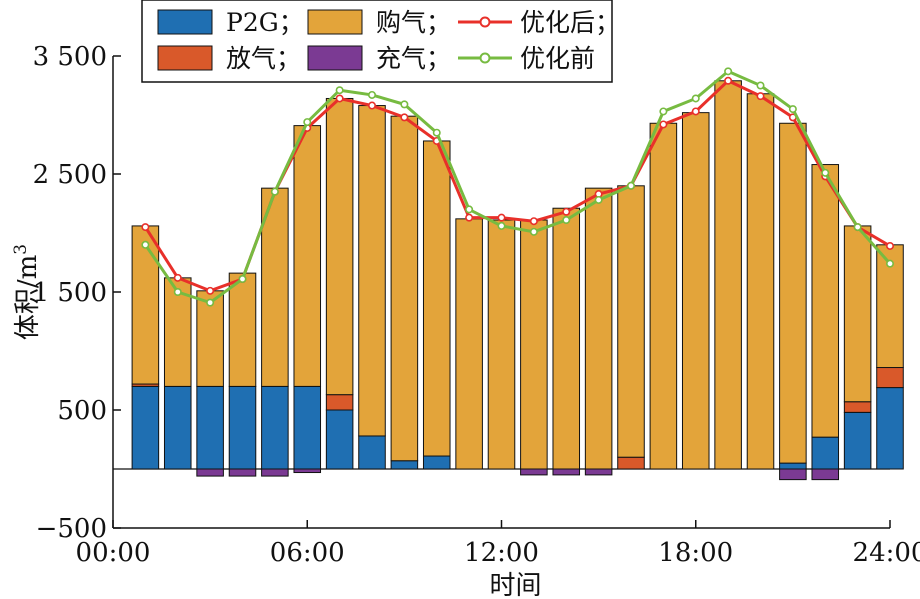  Describe the element at coordinates (335, 22) in the screenshot. I see `legend-swatch-buy-gas` at that location.